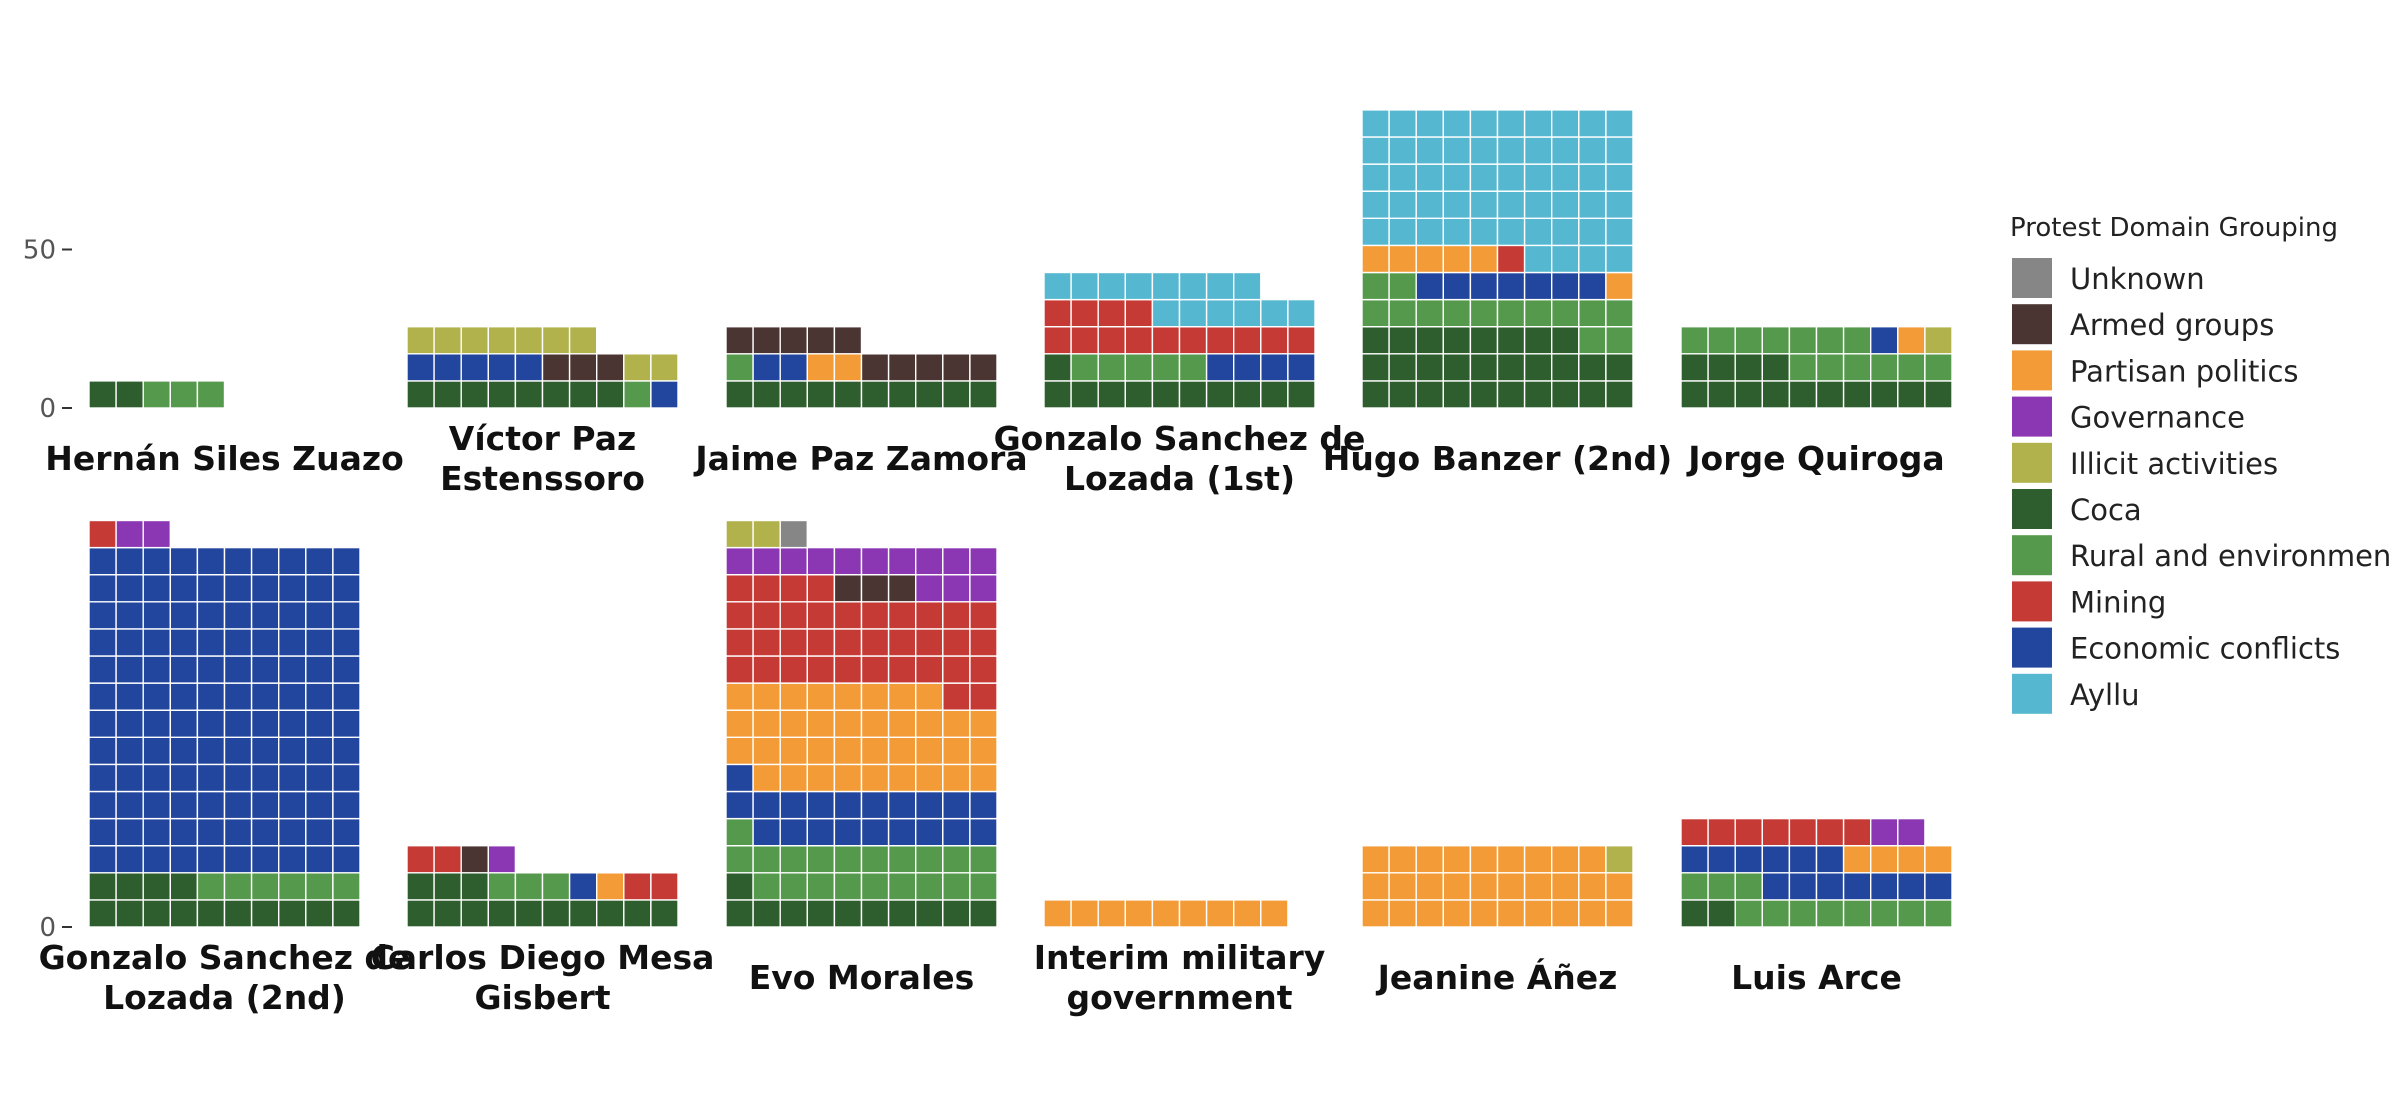 This screenshot has height=1096, width=2392. Describe the element at coordinates (2032, 509) in the screenshot. I see `legend-swatch-coca` at that location.